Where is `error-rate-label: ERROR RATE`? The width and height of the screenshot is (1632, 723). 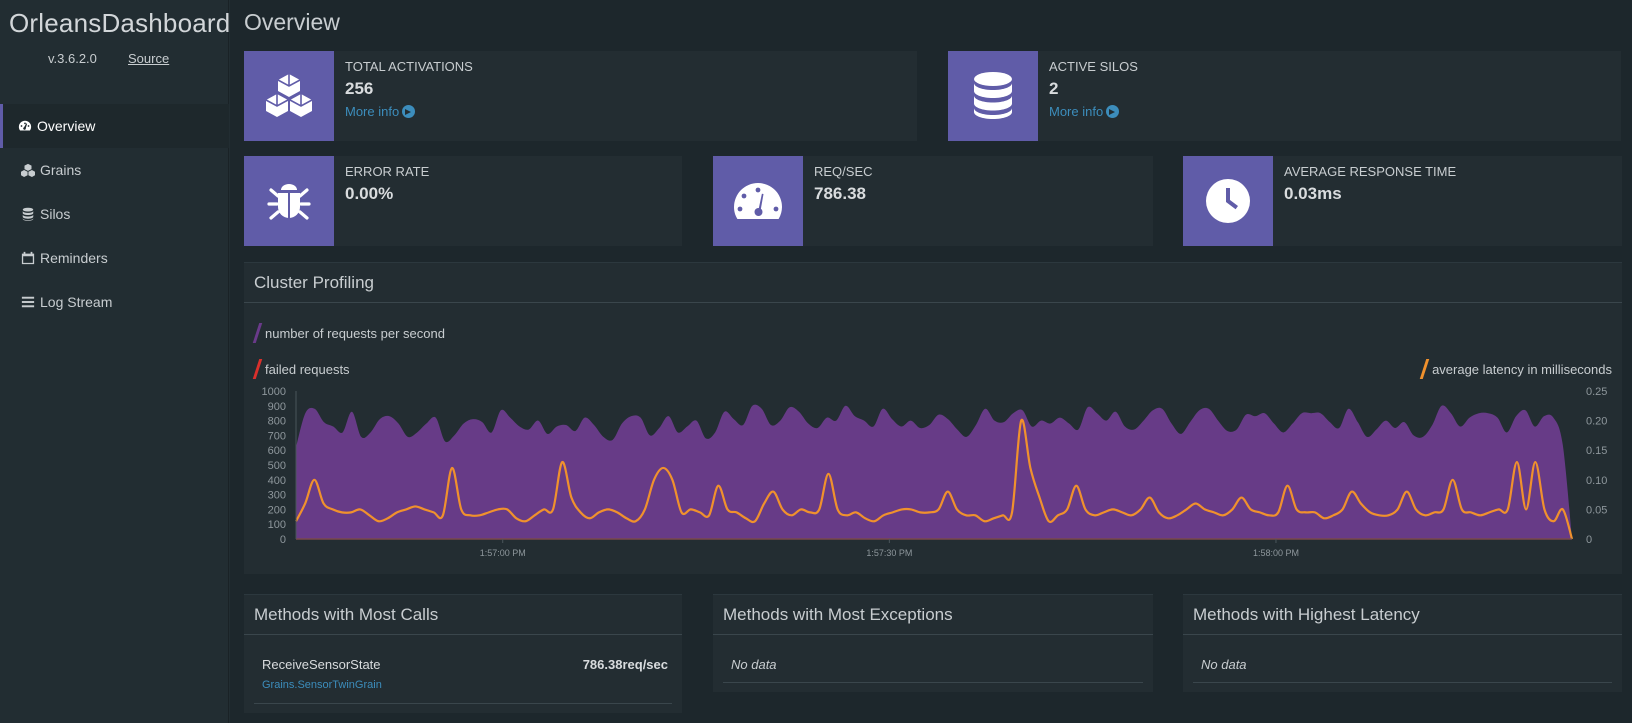 error-rate-label: ERROR RATE is located at coordinates (387, 171).